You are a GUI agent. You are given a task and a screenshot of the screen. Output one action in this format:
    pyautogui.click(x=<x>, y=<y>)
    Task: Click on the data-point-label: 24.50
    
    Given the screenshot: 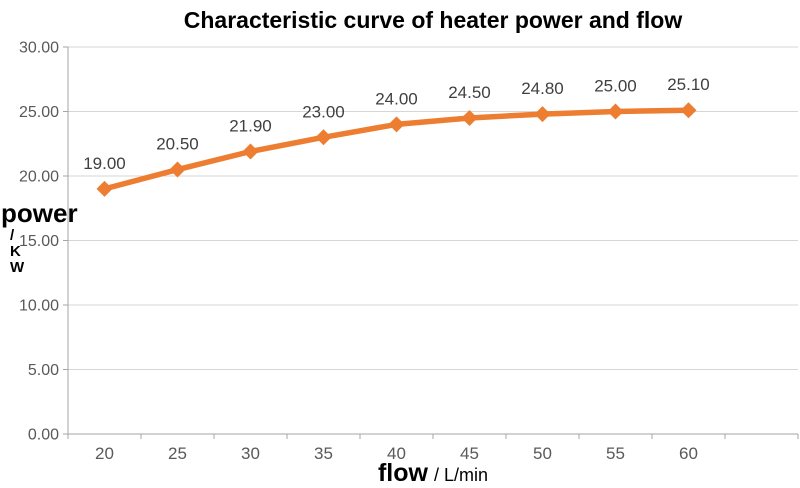 What is the action you would take?
    pyautogui.click(x=469, y=92)
    